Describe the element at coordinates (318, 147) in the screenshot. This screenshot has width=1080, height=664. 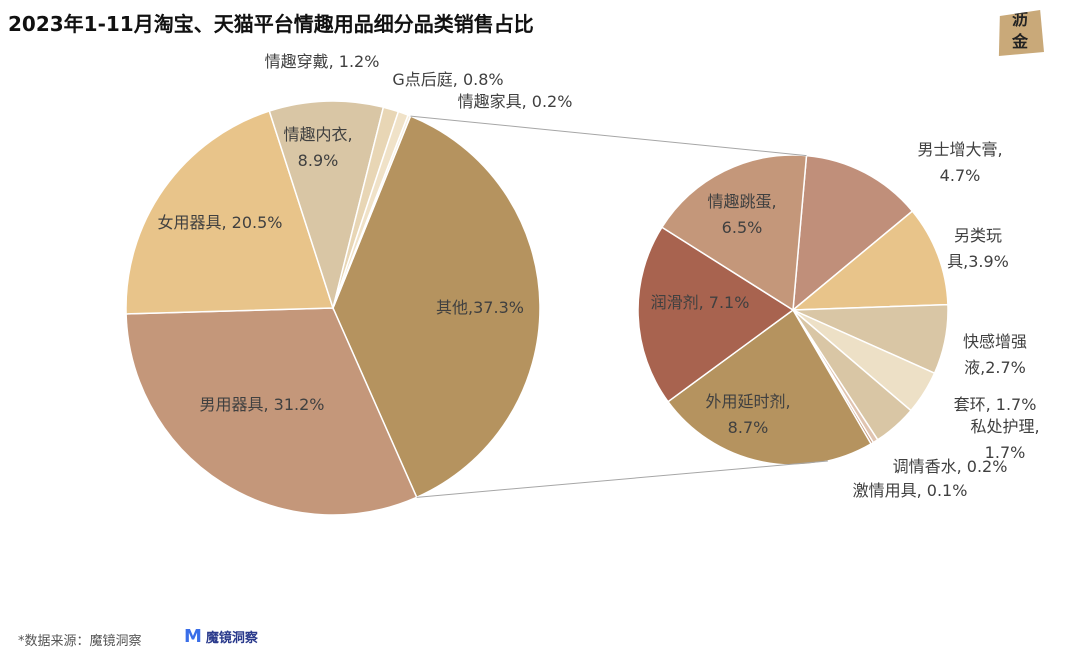
I see `data-label: 情趣内衣, 8.9%` at that location.